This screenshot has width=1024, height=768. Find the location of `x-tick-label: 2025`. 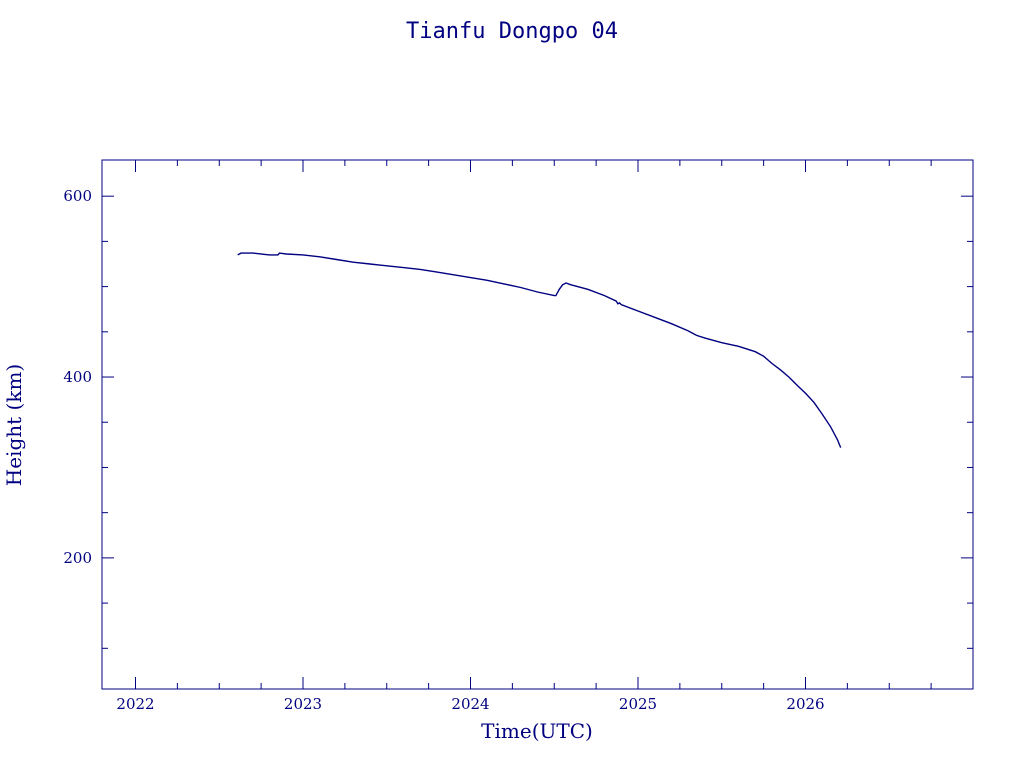

x-tick-label: 2025 is located at coordinates (638, 704).